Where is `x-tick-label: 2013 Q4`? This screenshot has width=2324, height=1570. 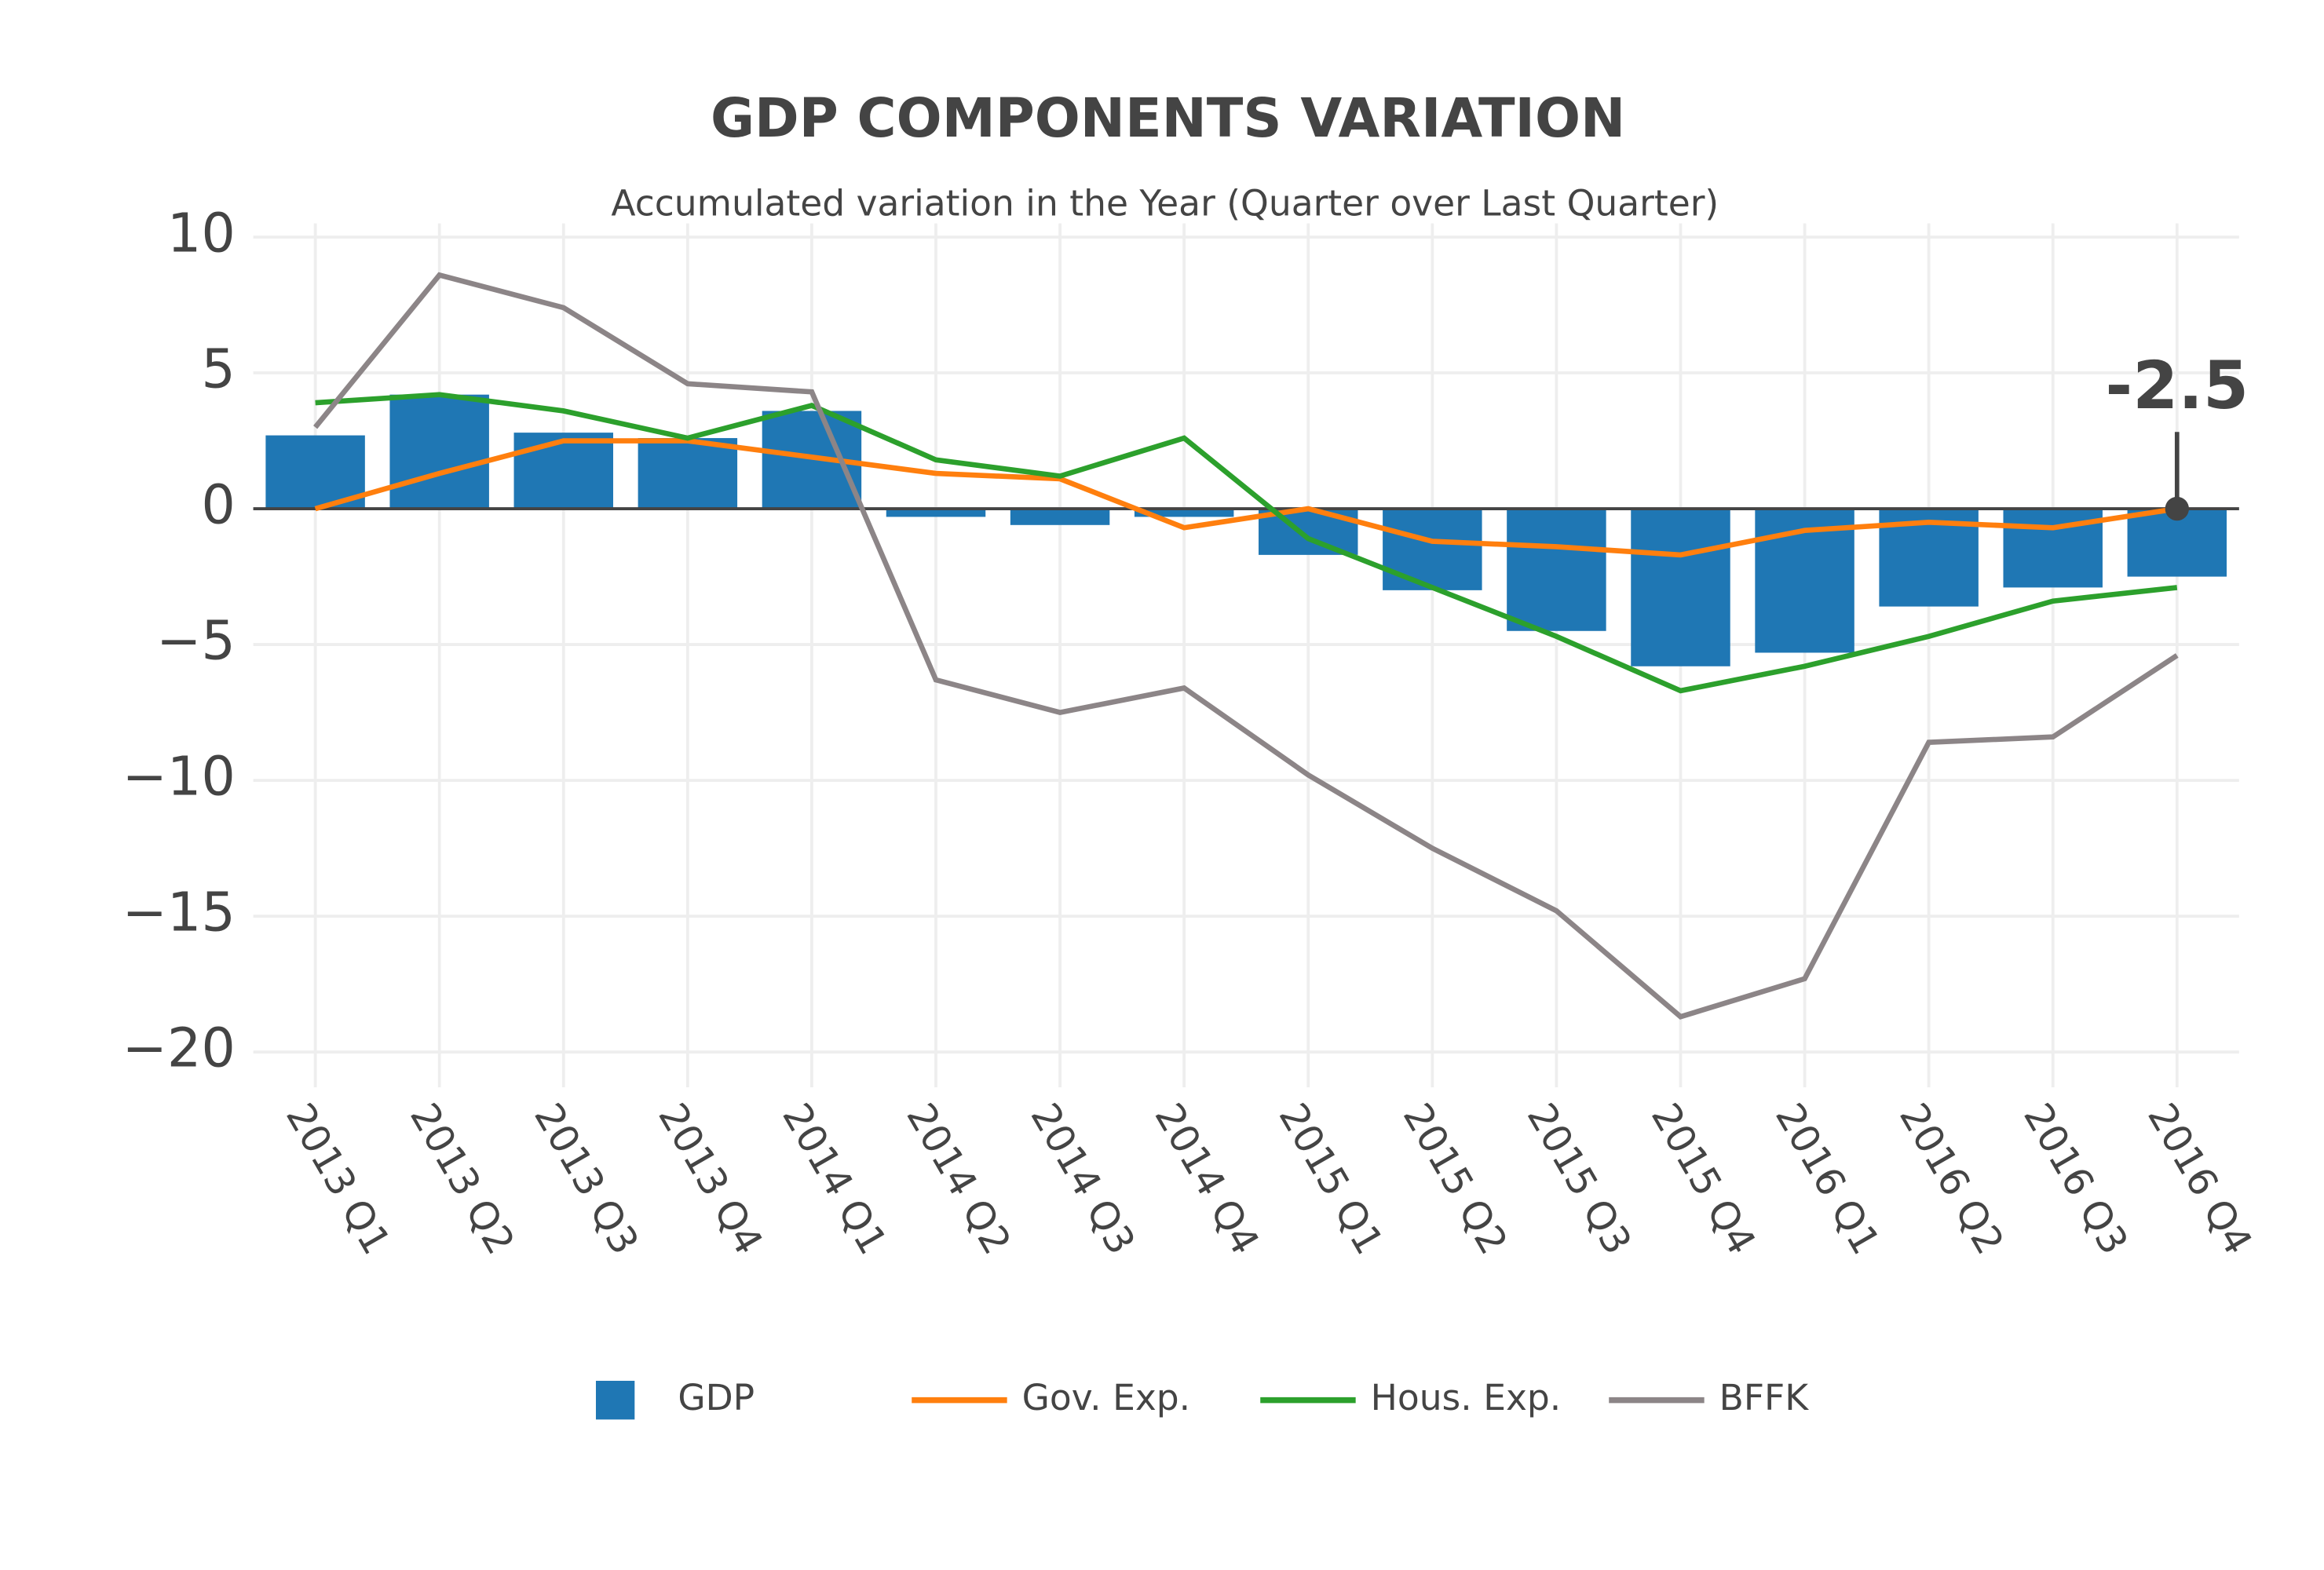
x-tick-label: 2013 Q4 is located at coordinates (710, 1178).